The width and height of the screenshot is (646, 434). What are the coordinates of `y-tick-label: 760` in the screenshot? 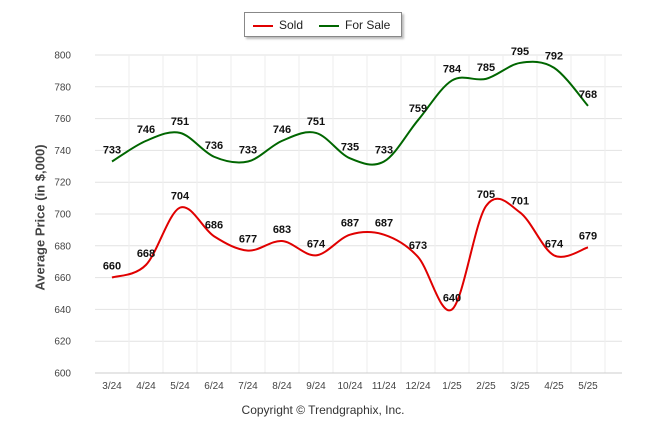 It's located at (62, 119).